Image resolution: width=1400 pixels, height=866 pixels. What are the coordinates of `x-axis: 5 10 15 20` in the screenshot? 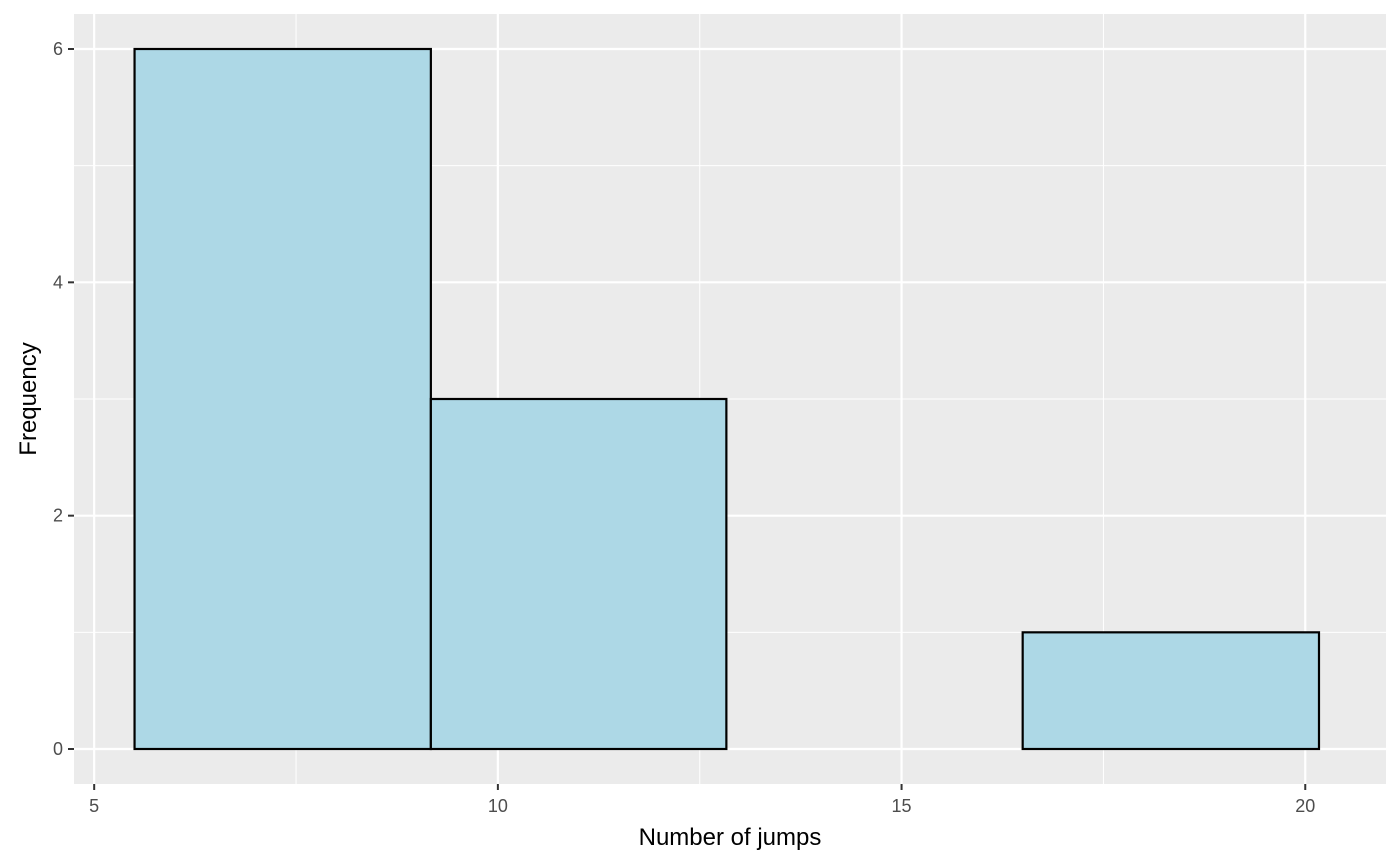 It's located at (702, 800).